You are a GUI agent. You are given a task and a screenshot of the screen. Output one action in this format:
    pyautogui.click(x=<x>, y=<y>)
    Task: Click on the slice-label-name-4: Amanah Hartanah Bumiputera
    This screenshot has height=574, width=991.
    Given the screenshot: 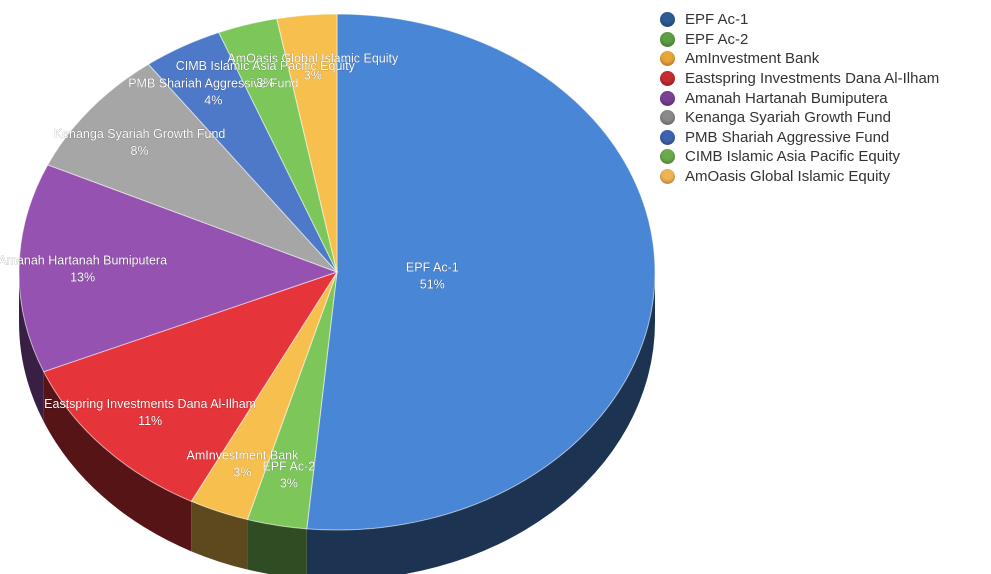 What is the action you would take?
    pyautogui.click(x=83, y=261)
    